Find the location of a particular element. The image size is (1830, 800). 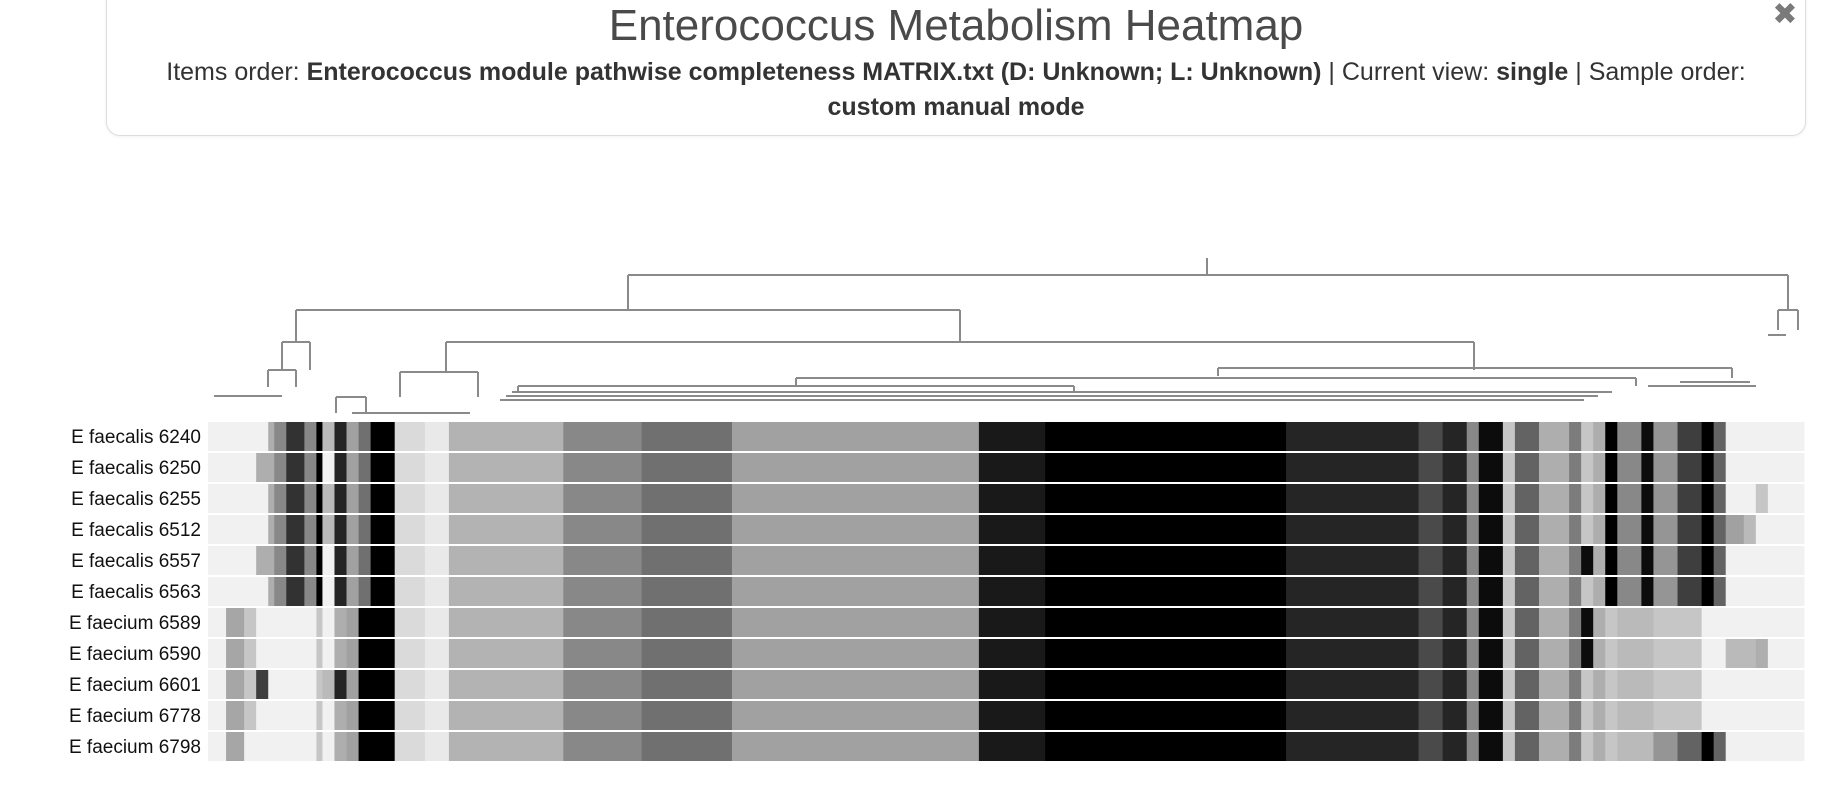

row-label: E faecalis 6255 is located at coordinates (136, 499).